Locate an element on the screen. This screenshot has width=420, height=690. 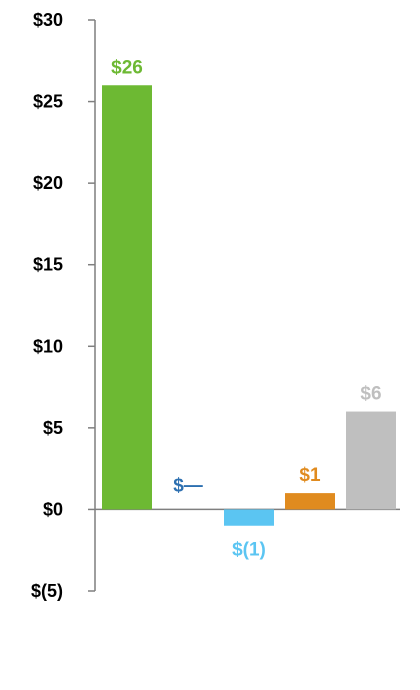
data-label: $6 is located at coordinates (370, 394).